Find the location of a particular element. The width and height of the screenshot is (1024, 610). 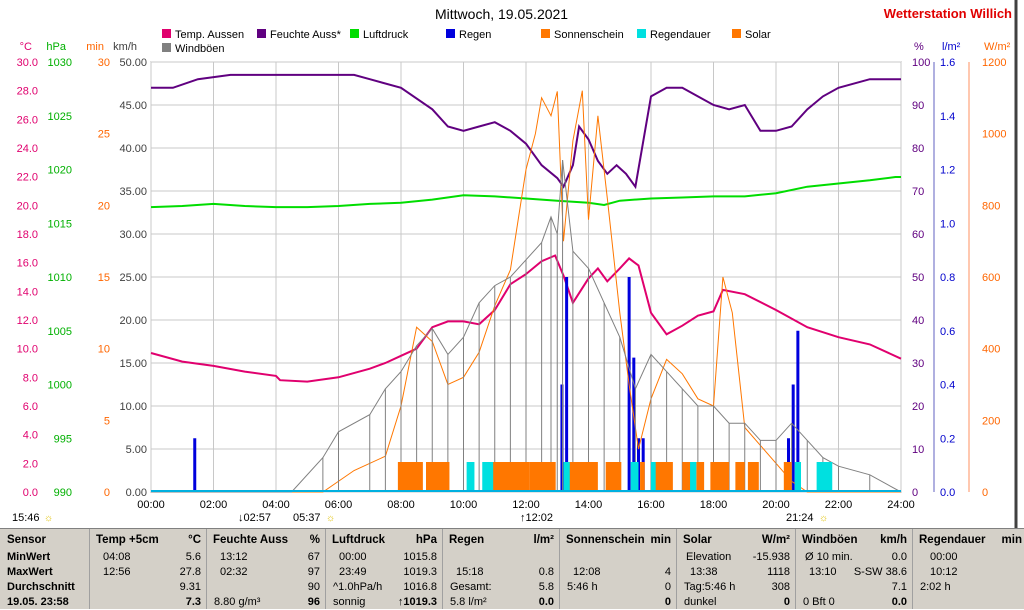

y-tick-label: 30 is located at coordinates (104, 63).